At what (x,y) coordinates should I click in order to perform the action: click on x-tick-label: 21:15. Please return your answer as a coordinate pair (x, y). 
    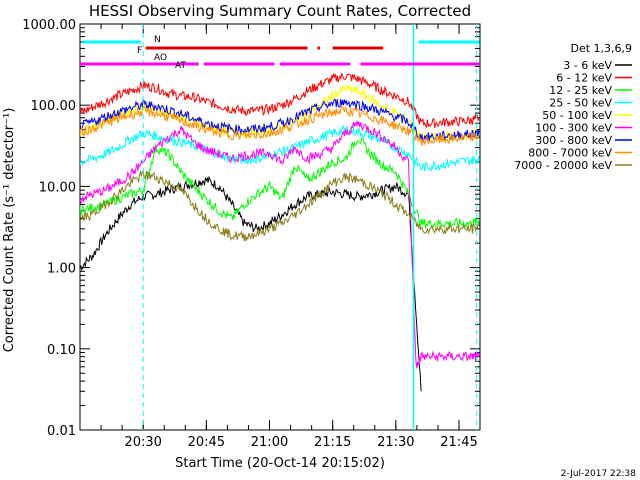
    Looking at the image, I should click on (332, 442).